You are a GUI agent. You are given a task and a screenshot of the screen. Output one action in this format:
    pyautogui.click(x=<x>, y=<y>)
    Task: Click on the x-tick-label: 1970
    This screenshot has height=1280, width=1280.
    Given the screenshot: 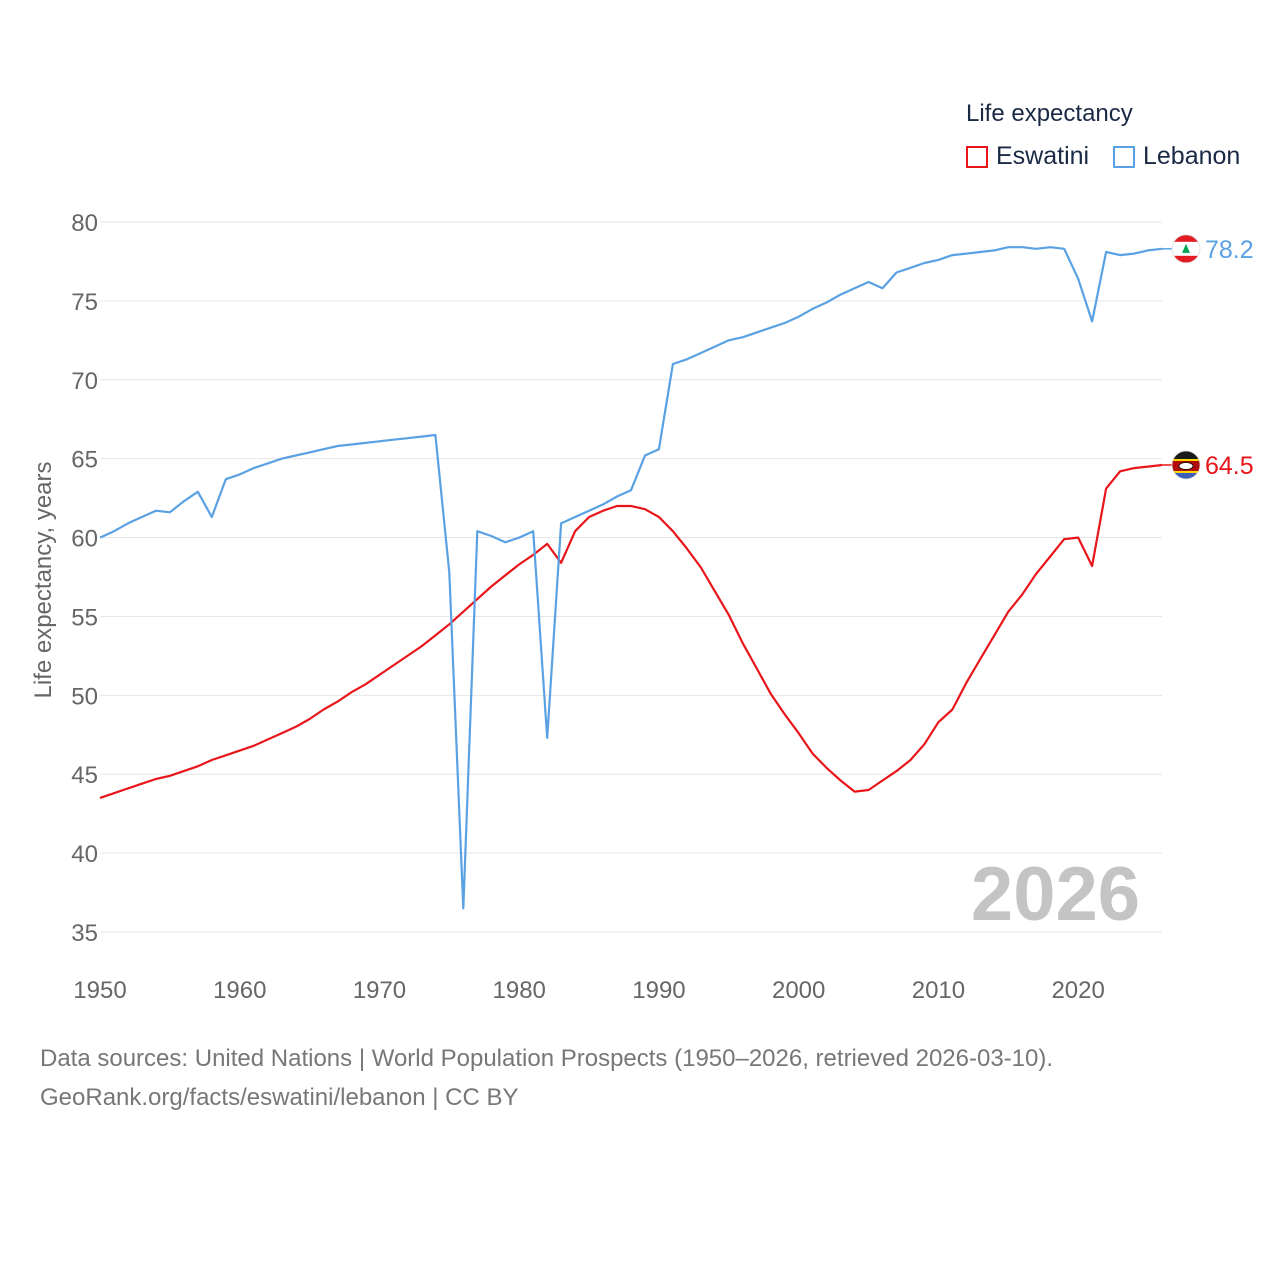 What is the action you would take?
    pyautogui.click(x=379, y=990)
    